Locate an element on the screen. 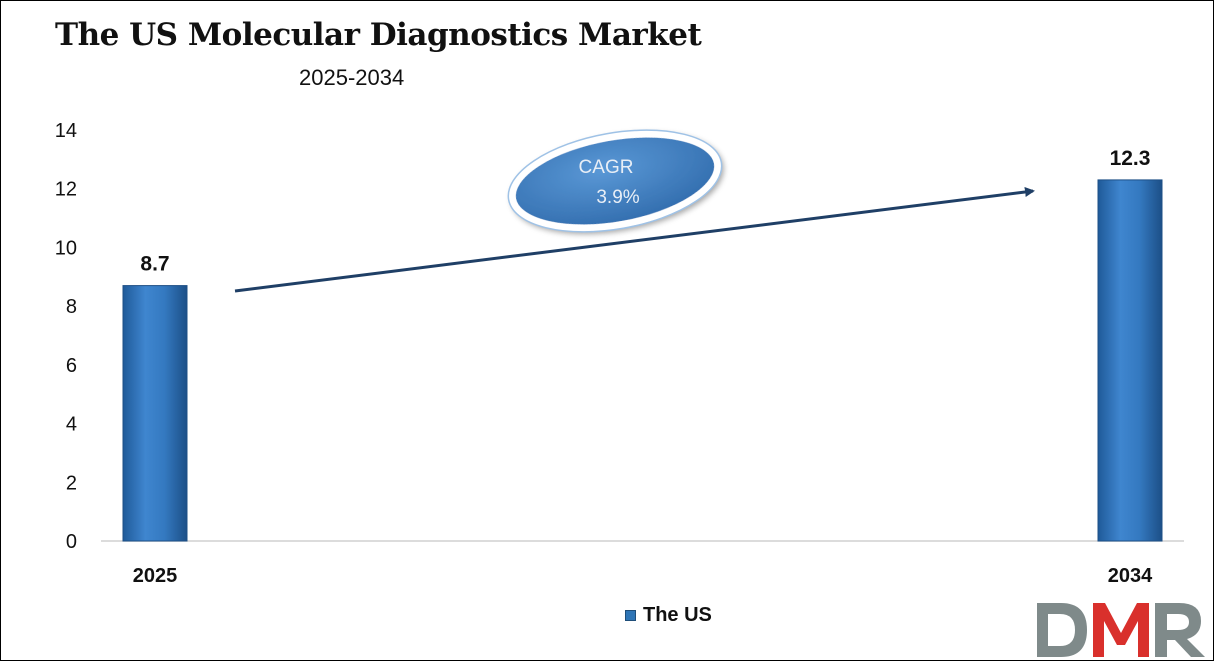 Image resolution: width=1216 pixels, height=663 pixels. chart-subtitle: 2025-2034 is located at coordinates (352, 77).